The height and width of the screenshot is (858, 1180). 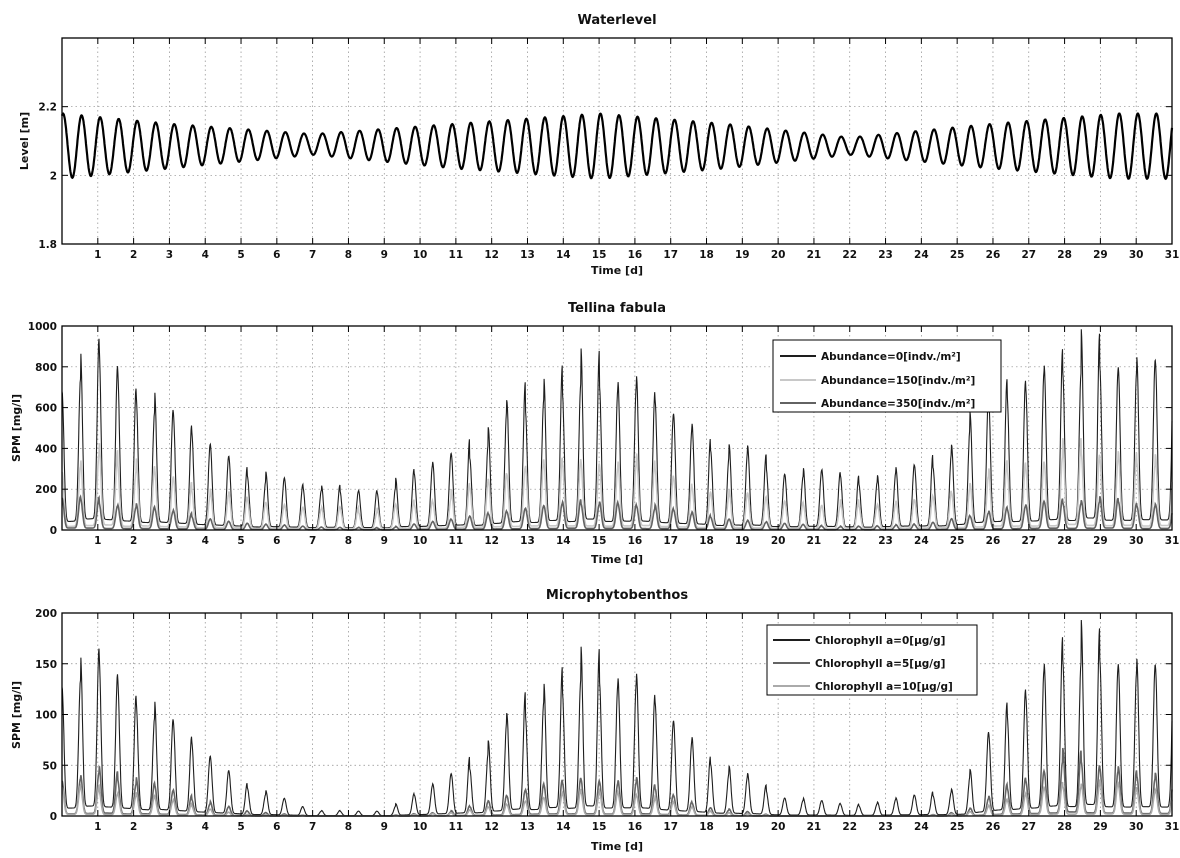 What do you see at coordinates (706, 827) in the screenshot?
I see `x-tick-label: 18` at bounding box center [706, 827].